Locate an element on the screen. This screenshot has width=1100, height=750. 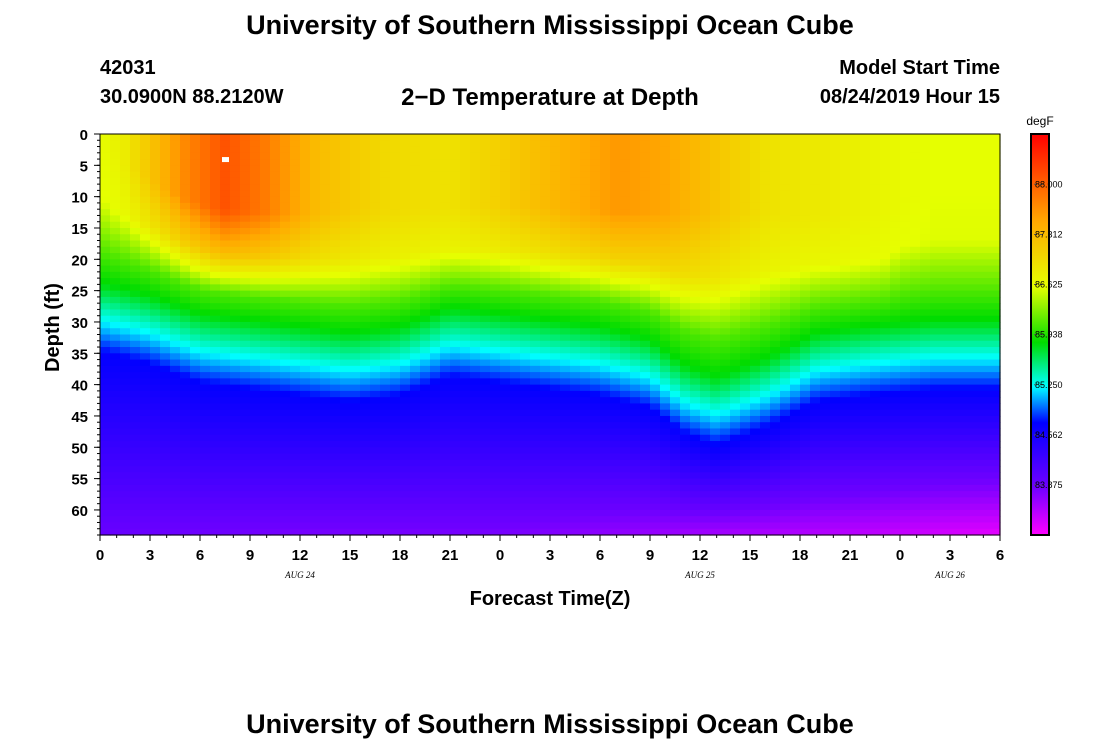
station-id: 42031 is located at coordinates (128, 68).